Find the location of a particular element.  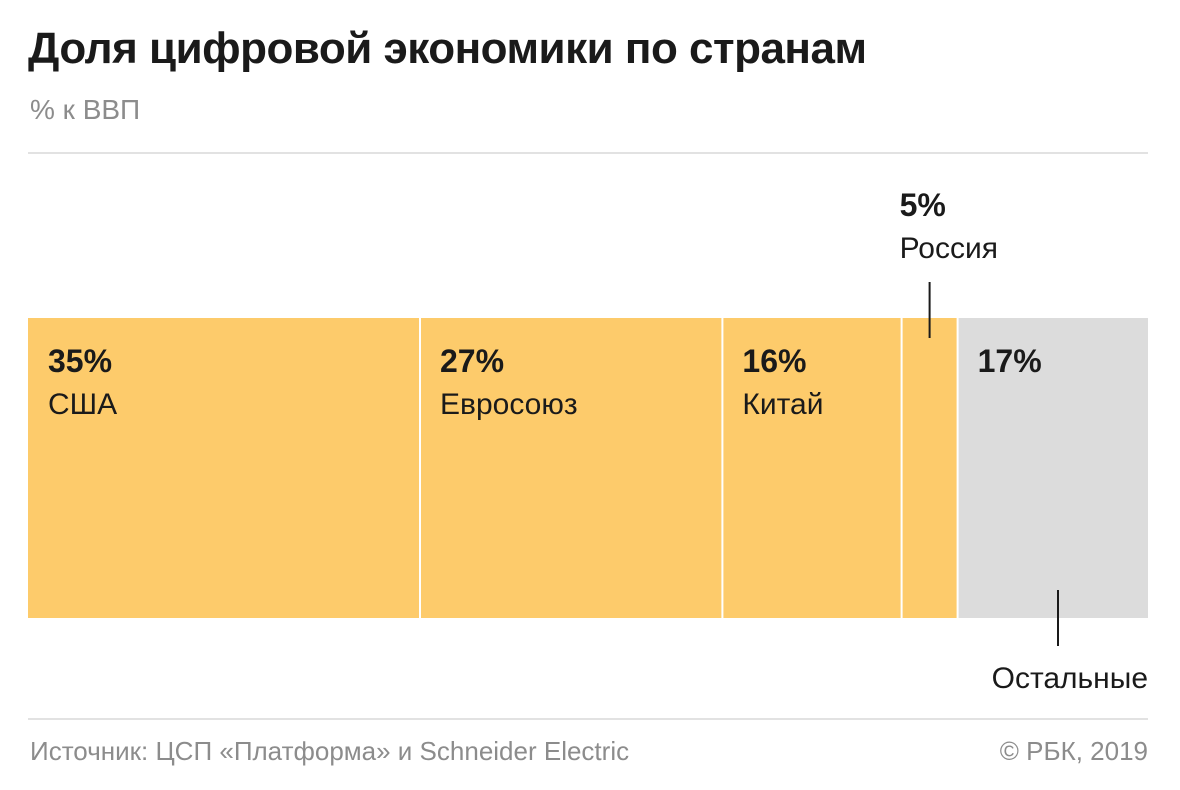

chart-title: Доля цифровой экономики по странам is located at coordinates (447, 48).